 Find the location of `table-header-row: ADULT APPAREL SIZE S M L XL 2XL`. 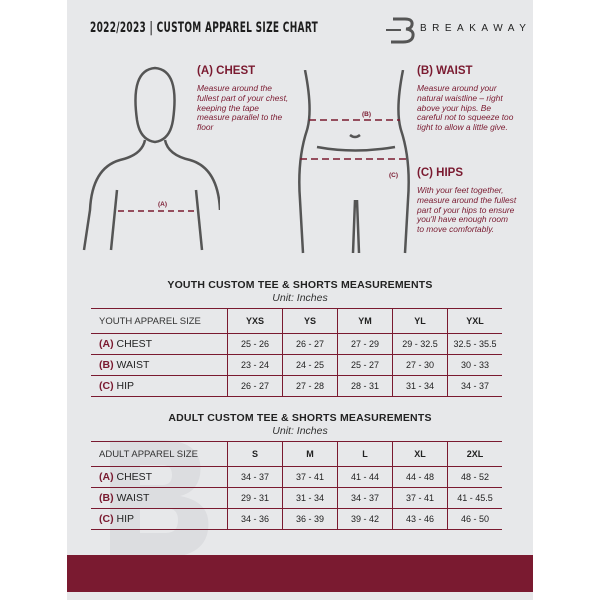

table-header-row: ADULT APPAREL SIZE S M L XL 2XL is located at coordinates (296, 454).